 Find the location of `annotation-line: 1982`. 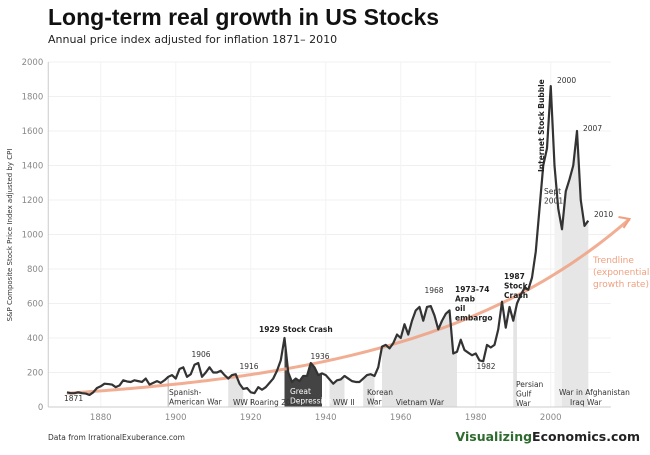

annotation-line: 1982 is located at coordinates (485, 366).